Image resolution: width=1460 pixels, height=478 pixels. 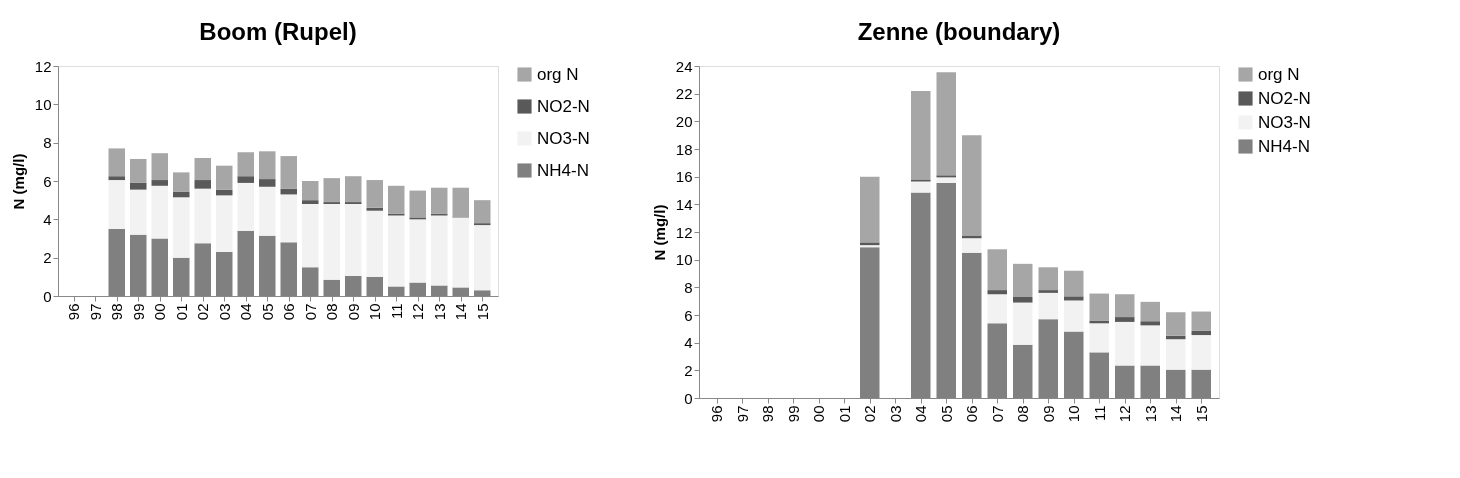 I want to click on x-tick-label: 10, so click(x=375, y=312).